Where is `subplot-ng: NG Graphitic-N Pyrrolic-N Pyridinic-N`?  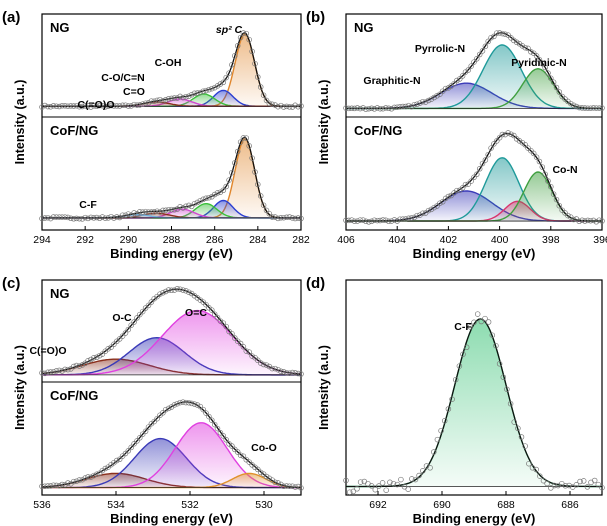
subplot-ng: NG Graphitic-N Pyrrolic-N Pyridinic-N is located at coordinates (474, 66).